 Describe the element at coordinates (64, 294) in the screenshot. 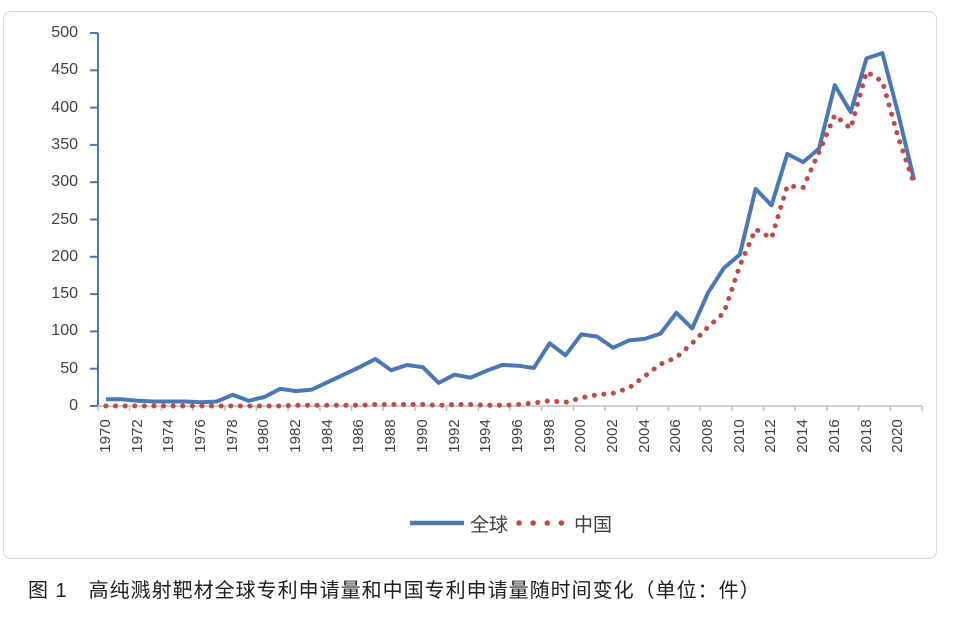

I see `y-tick-label: 150` at that location.